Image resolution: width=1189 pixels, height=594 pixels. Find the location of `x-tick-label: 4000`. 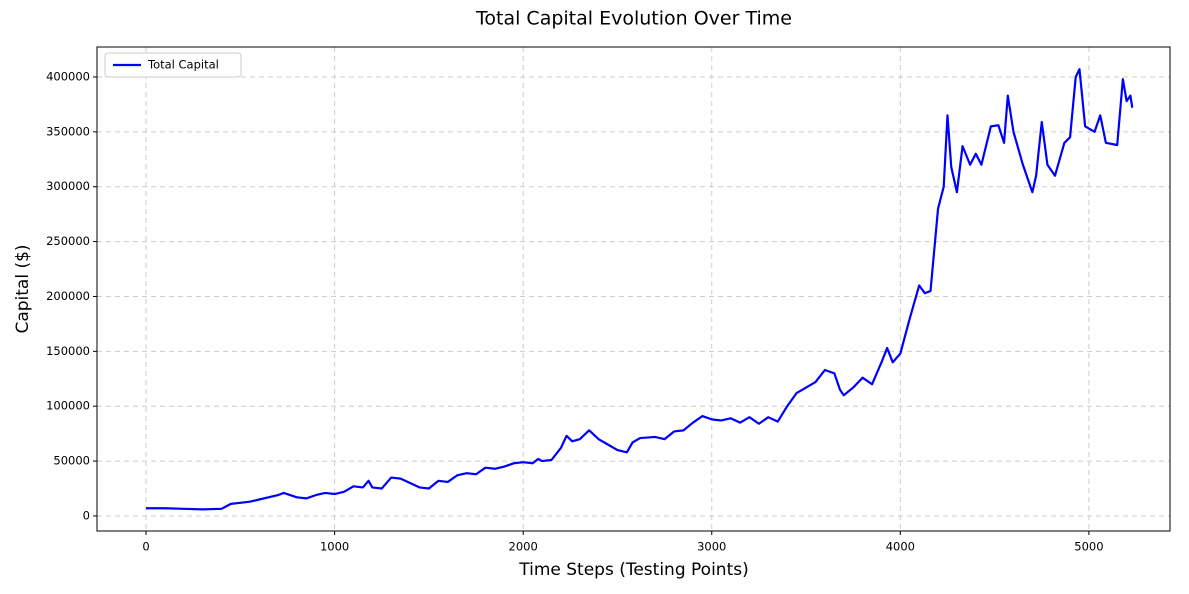

x-tick-label: 4000 is located at coordinates (900, 547).